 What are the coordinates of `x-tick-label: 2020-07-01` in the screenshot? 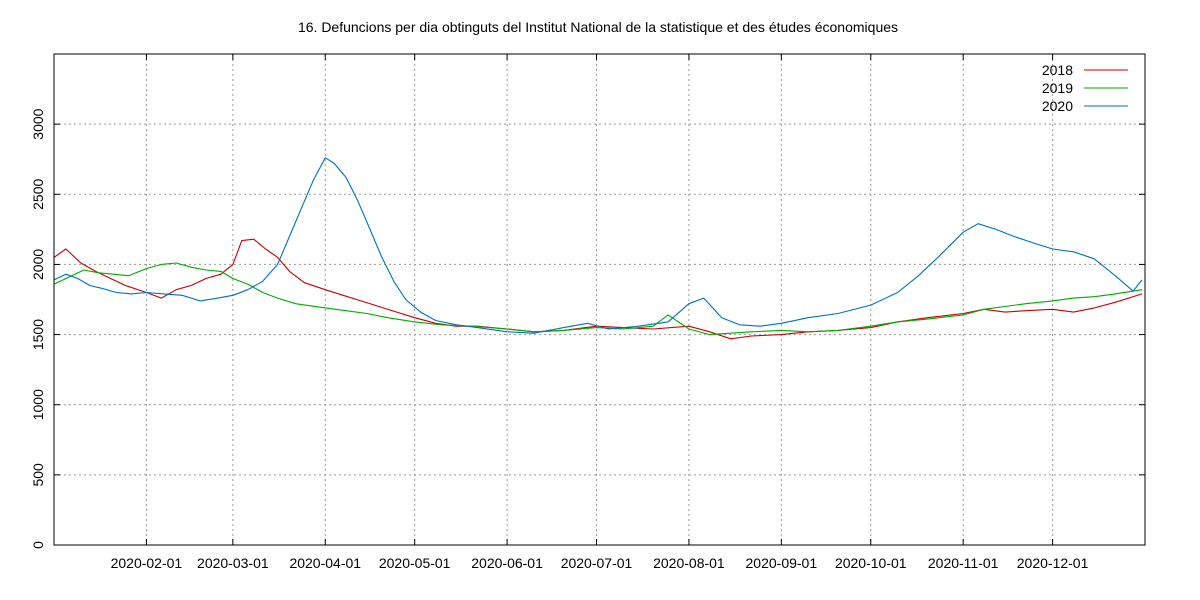 It's located at (597, 563).